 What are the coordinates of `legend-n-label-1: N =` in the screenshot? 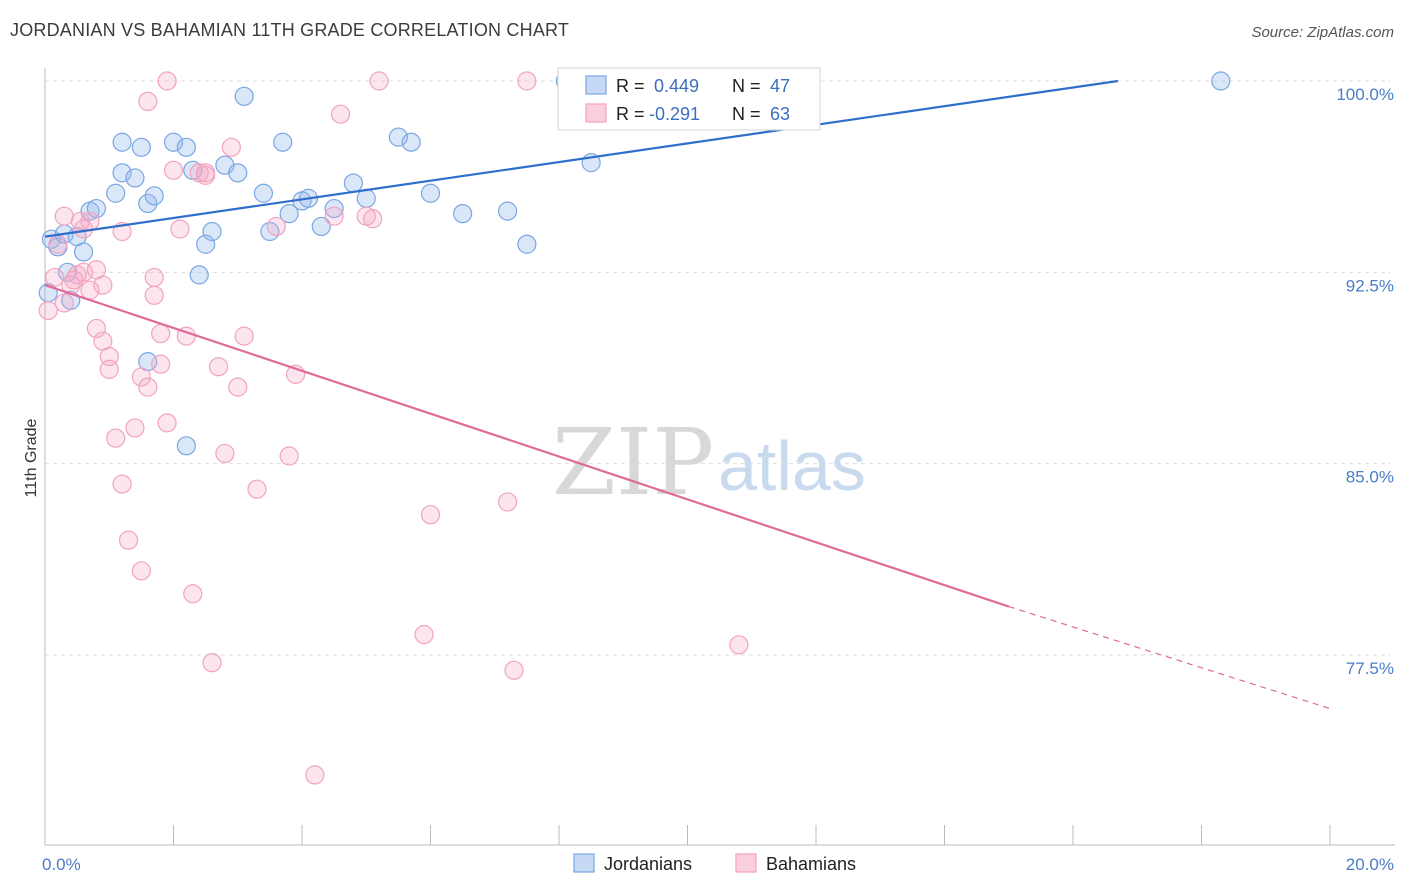 It's located at (746, 86).